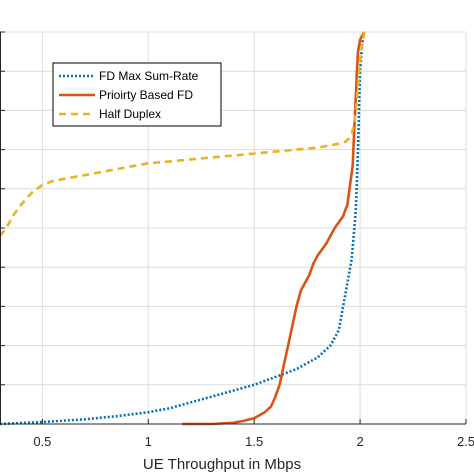  What do you see at coordinates (149, 76) in the screenshot?
I see `legend-label: FD Max Sum-Rate` at bounding box center [149, 76].